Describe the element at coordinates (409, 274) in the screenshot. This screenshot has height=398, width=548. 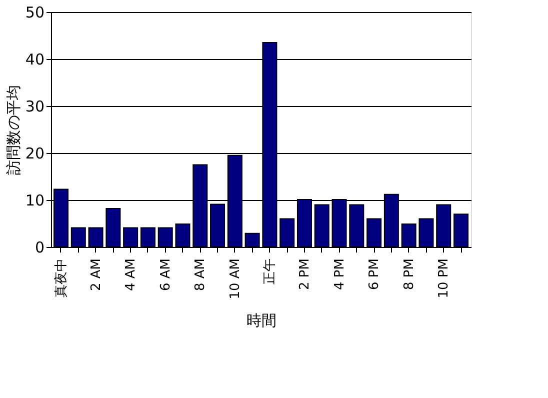
I see `x-tick-label: 8 PM` at that location.